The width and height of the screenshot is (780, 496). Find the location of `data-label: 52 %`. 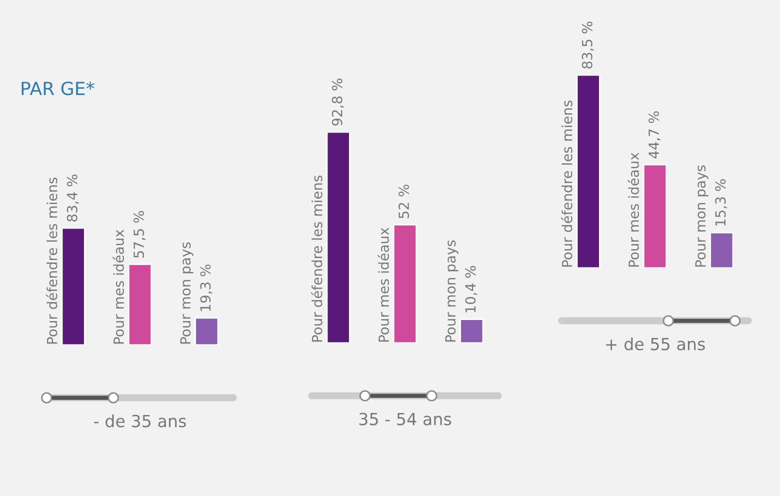

data-label: 52 % is located at coordinates (404, 201).